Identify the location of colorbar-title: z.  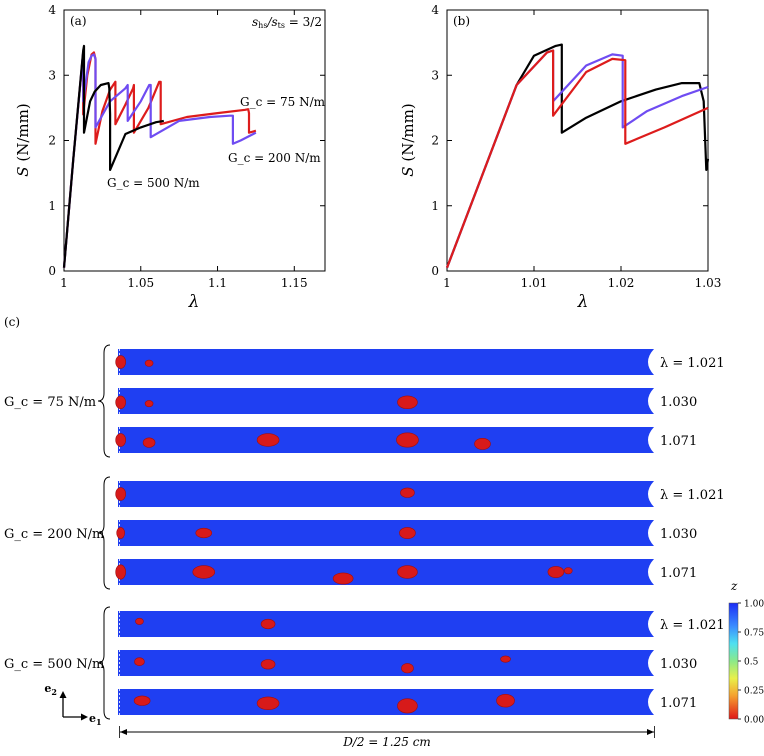
(734, 586).